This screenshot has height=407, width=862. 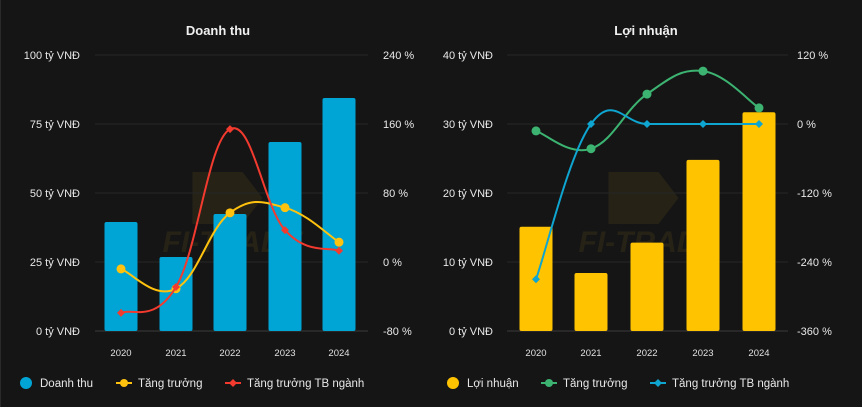 What do you see at coordinates (66, 384) in the screenshot?
I see `legend-label: Doanh thu` at bounding box center [66, 384].